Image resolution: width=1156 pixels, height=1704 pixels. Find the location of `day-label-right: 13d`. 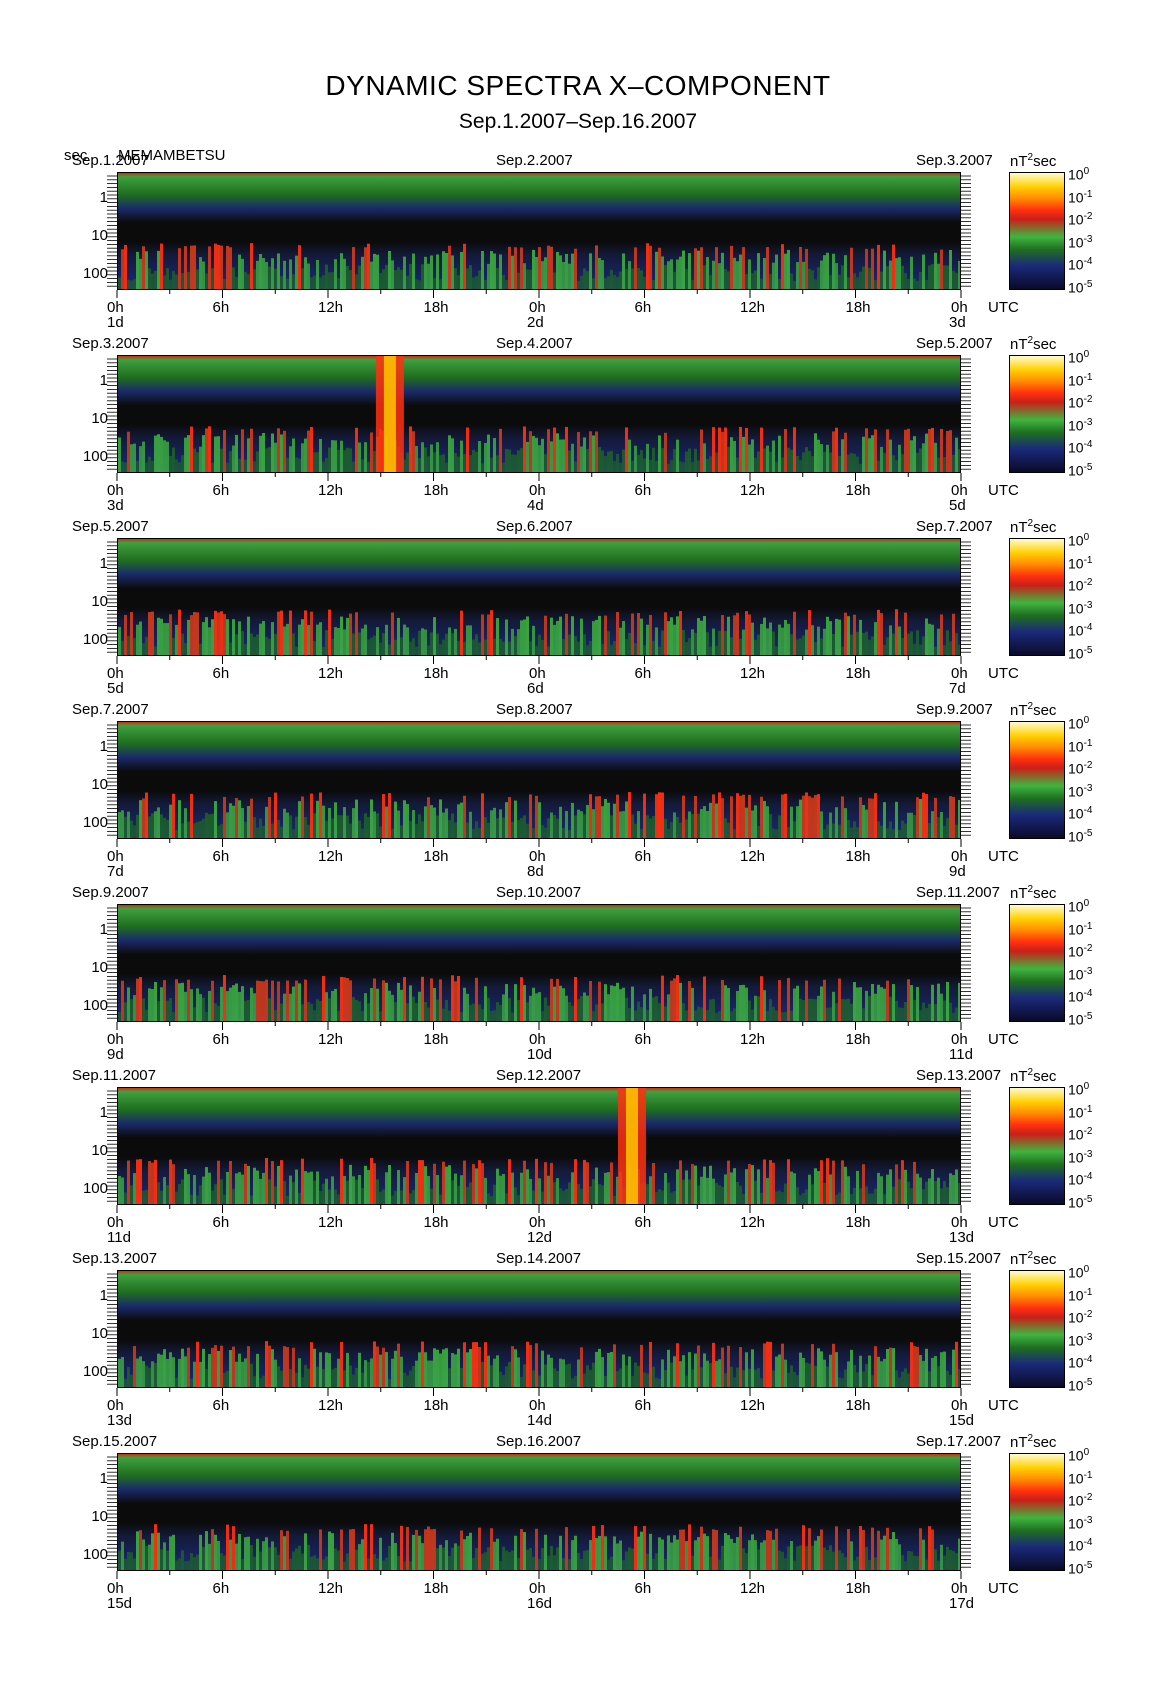

day-label-right: 13d is located at coordinates (962, 1237).